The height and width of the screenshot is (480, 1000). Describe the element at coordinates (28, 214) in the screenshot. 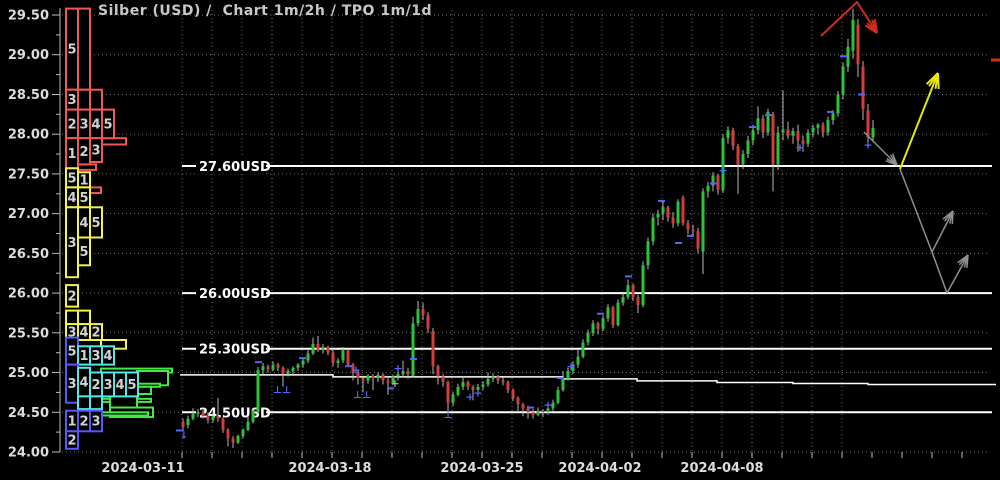

I see `y-axis-label: 27.00` at that location.